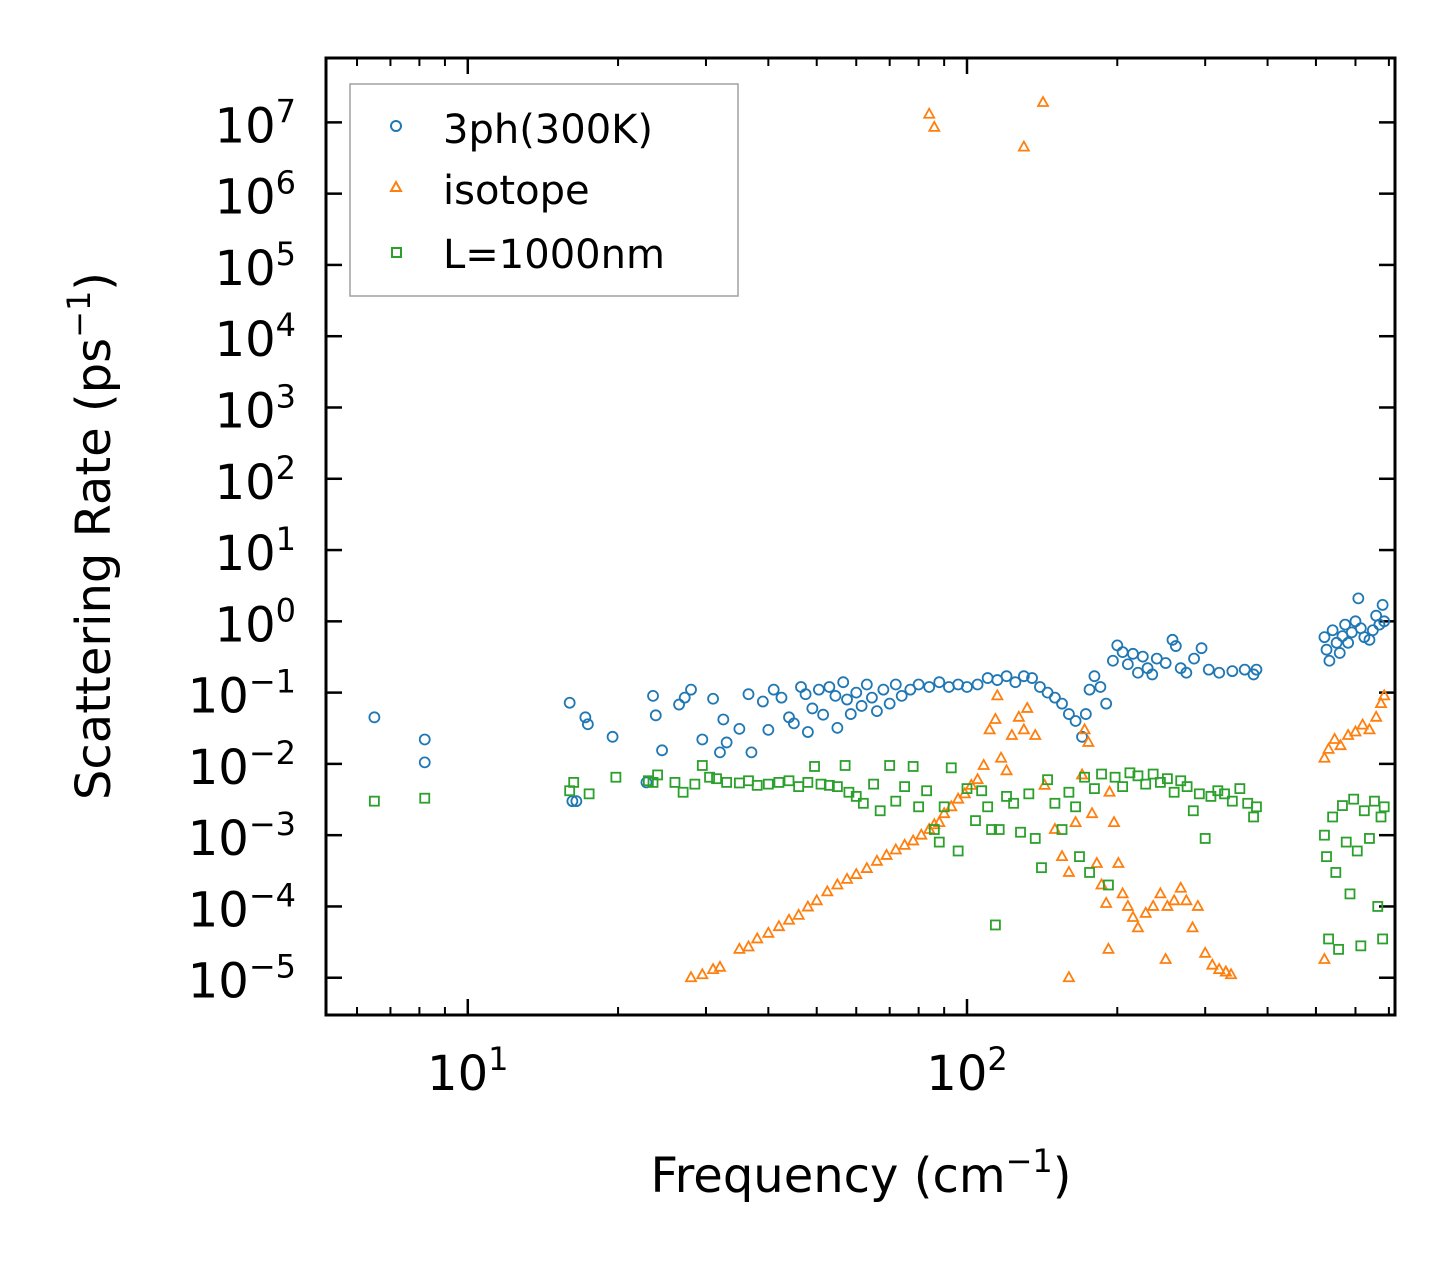 The height and width of the screenshot is (1265, 1455). I want to click on legend-marker-circle, so click(396, 126).